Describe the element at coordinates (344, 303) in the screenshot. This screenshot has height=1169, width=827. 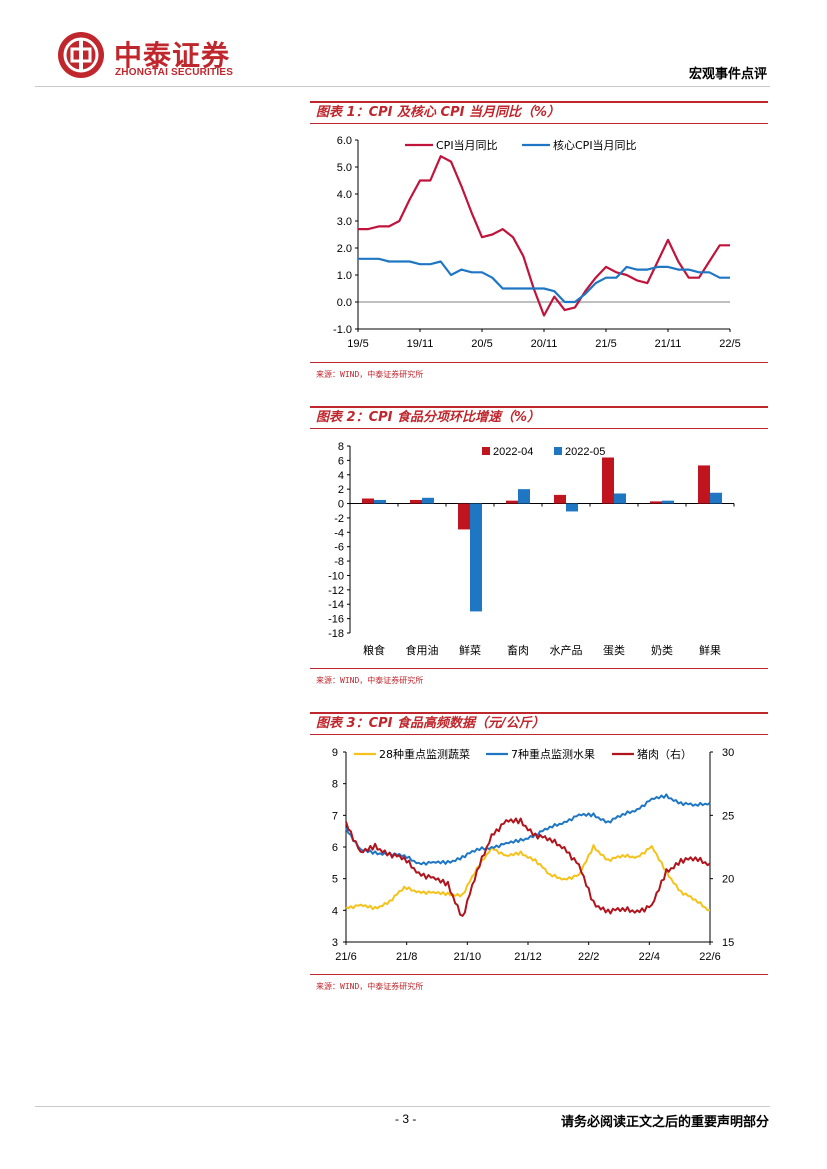
I see `y-tick-label: 0.0` at that location.